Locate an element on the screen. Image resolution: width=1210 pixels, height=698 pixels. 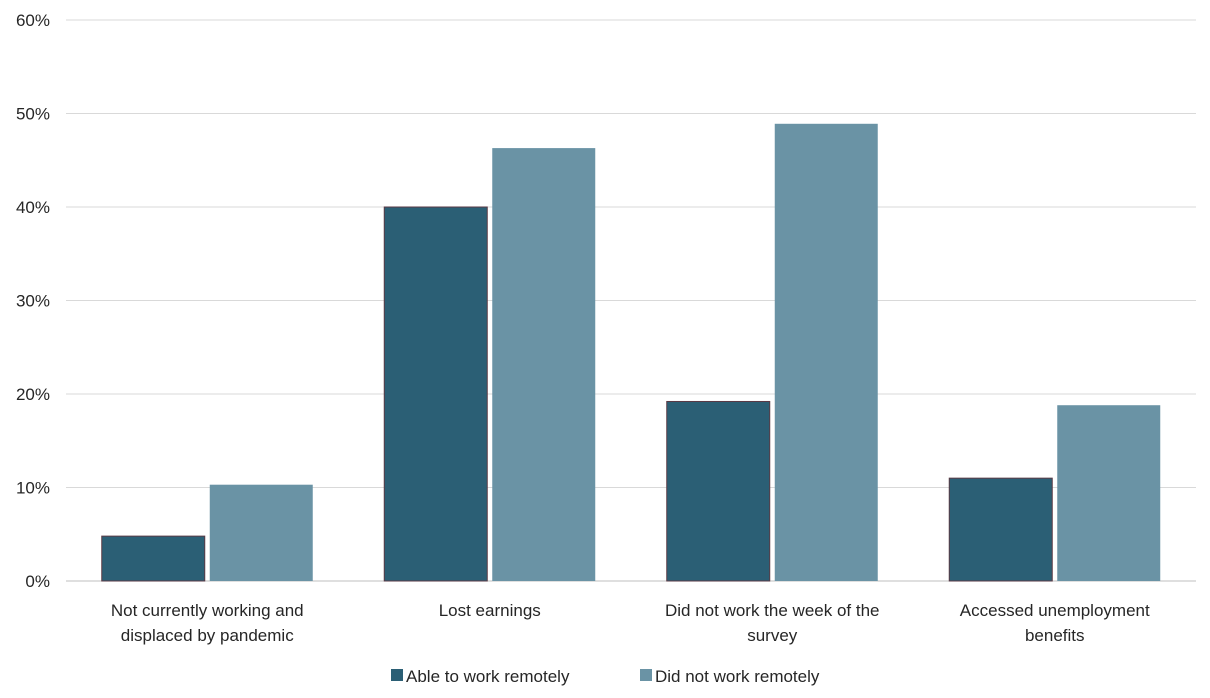
category-label-line: displaced by pandemic is located at coordinates (207, 635).